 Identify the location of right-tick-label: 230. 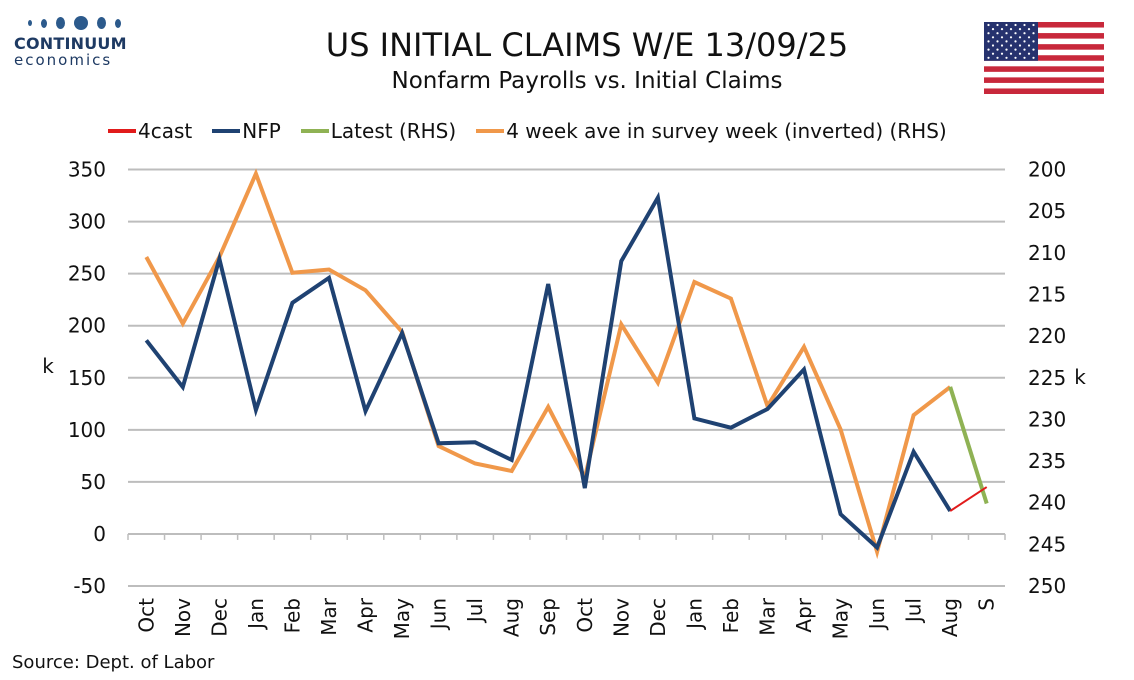
(1047, 419).